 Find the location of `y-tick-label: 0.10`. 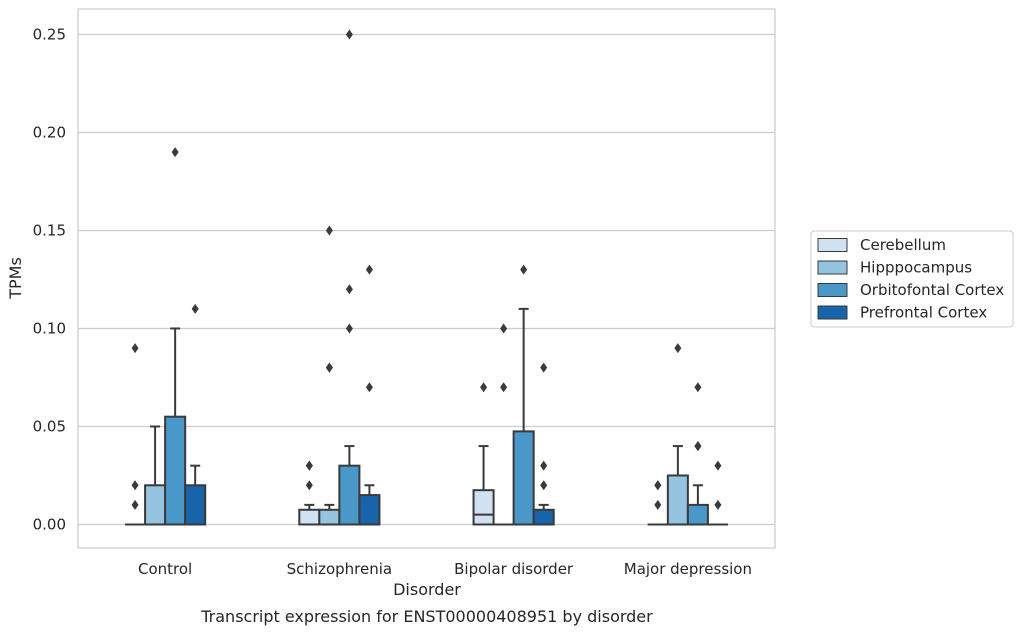

y-tick-label: 0.10 is located at coordinates (49, 328).